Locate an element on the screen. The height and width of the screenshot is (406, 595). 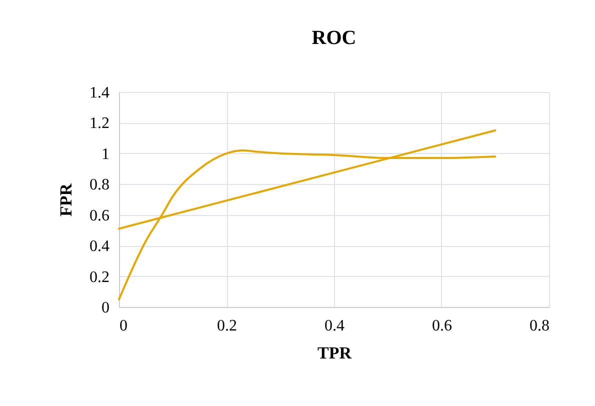
x-tick-label: 0.4 is located at coordinates (334, 326).